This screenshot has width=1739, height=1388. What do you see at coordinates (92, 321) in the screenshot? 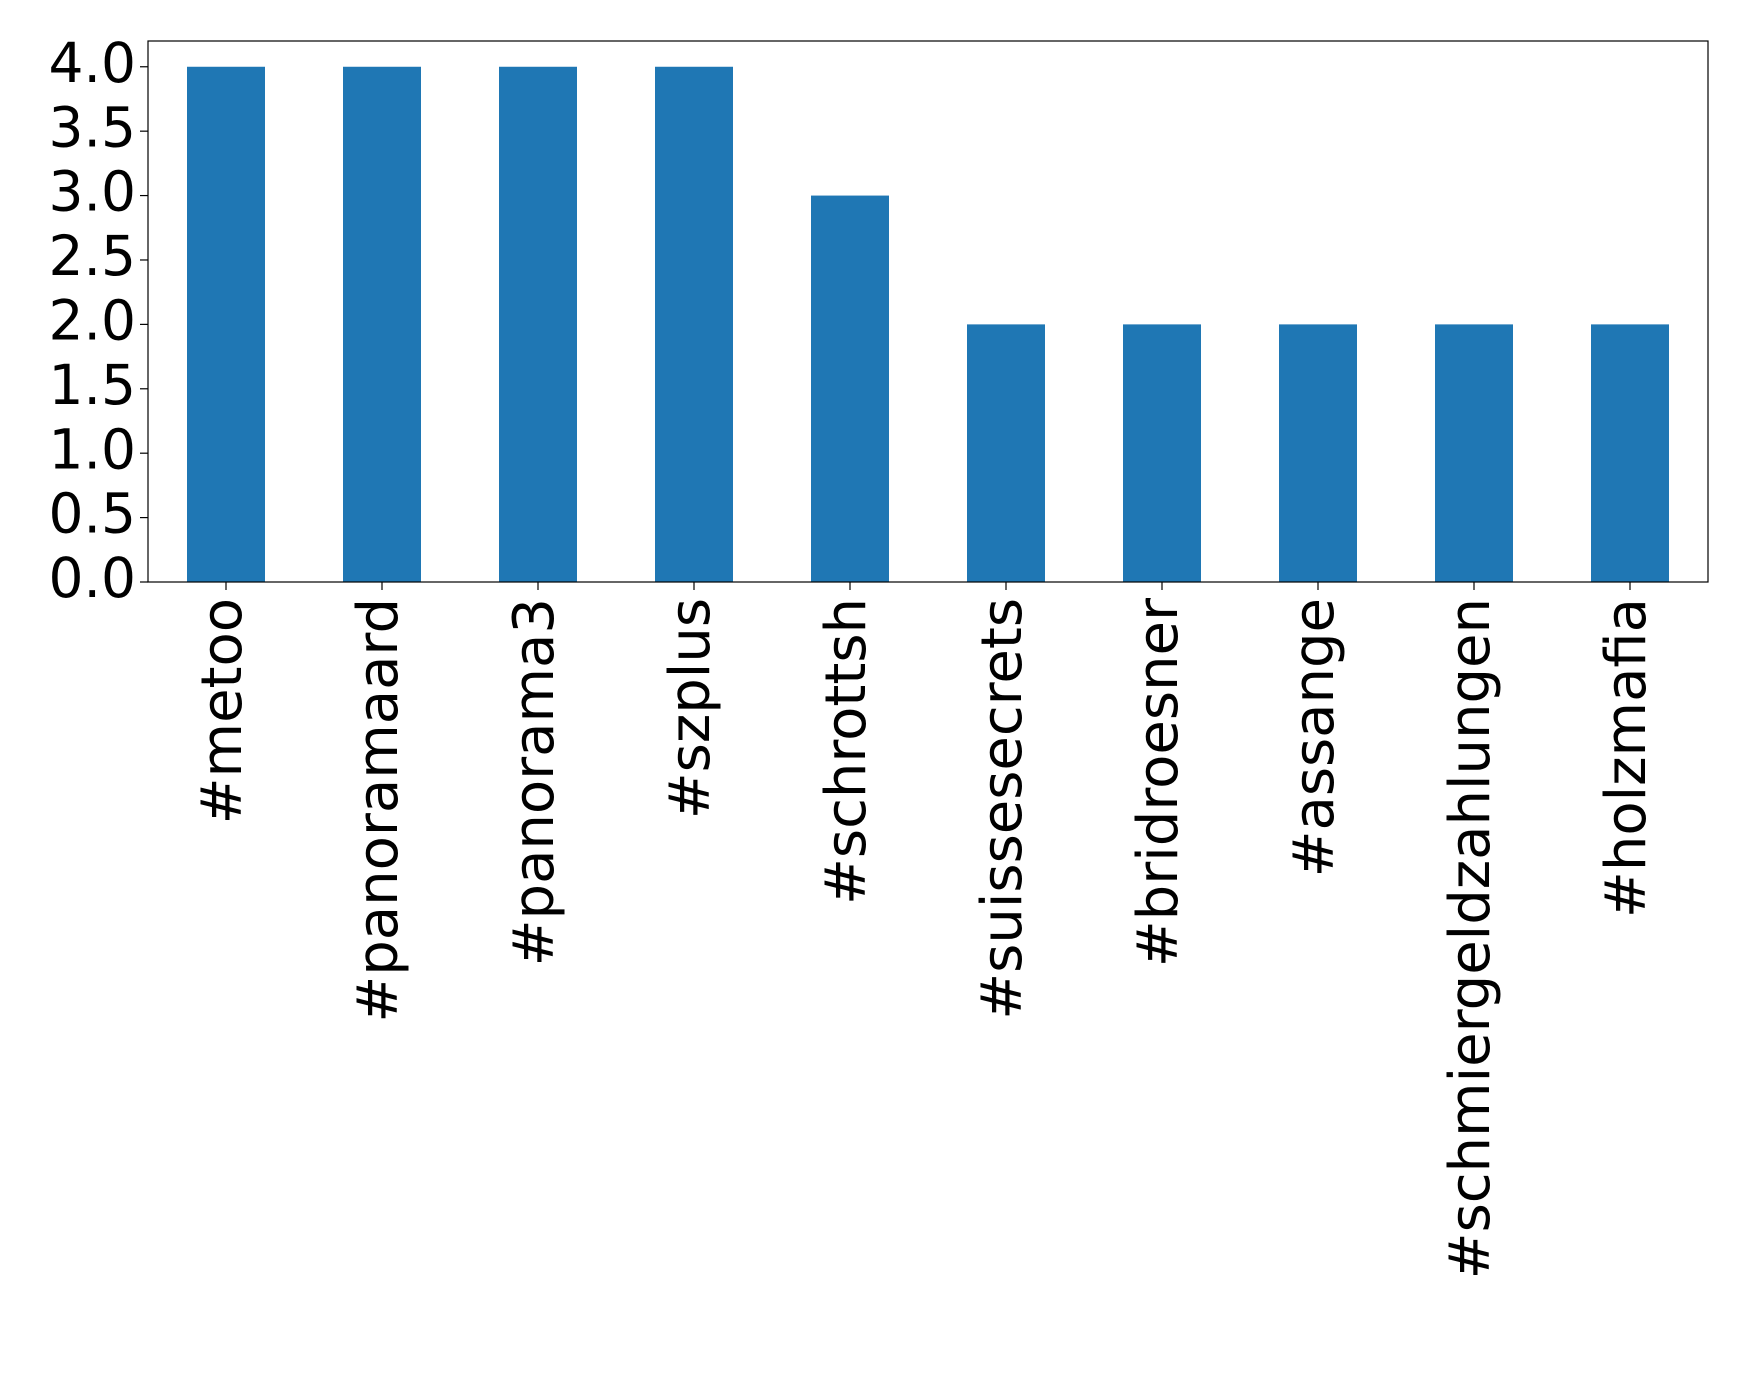
I see `y-tick-label: 2.0` at bounding box center [92, 321].